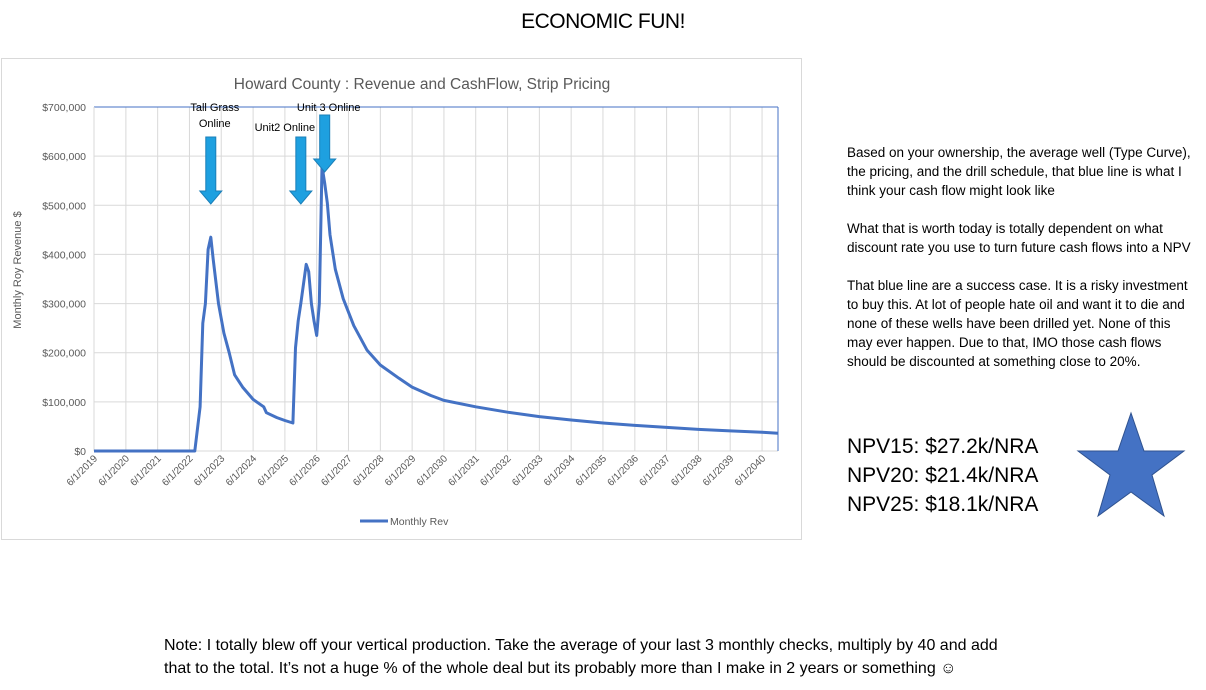 This screenshot has width=1206, height=690. What do you see at coordinates (603, 21) in the screenshot?
I see `slide-title: ECONOMIC FUN!` at bounding box center [603, 21].